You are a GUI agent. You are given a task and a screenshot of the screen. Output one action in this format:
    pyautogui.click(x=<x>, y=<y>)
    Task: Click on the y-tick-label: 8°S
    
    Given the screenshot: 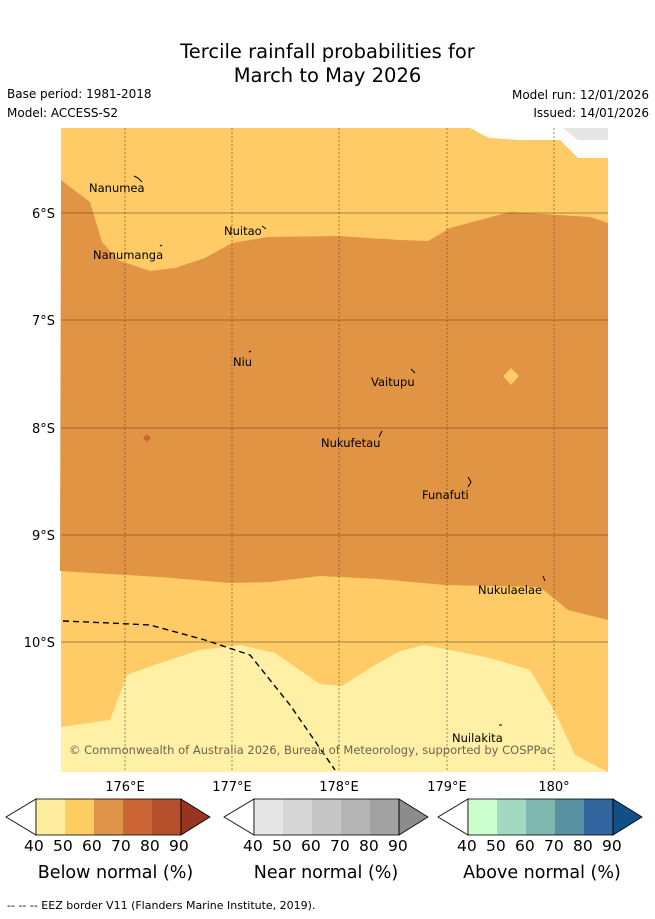 What is the action you would take?
    pyautogui.click(x=43, y=429)
    